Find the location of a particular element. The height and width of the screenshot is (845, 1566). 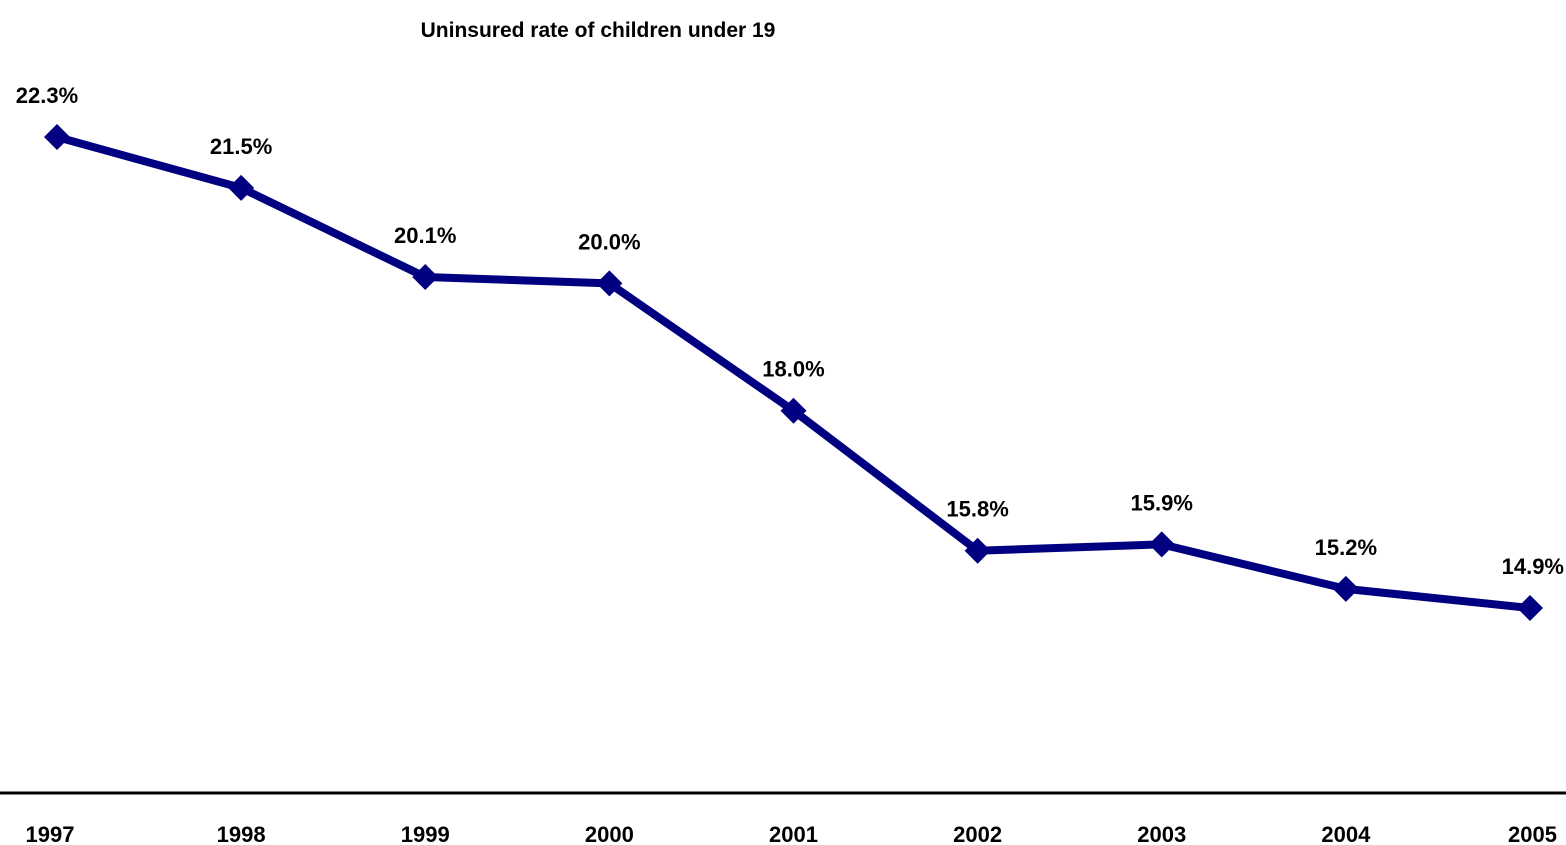

x-tick-label-2000: 2000 is located at coordinates (609, 833).